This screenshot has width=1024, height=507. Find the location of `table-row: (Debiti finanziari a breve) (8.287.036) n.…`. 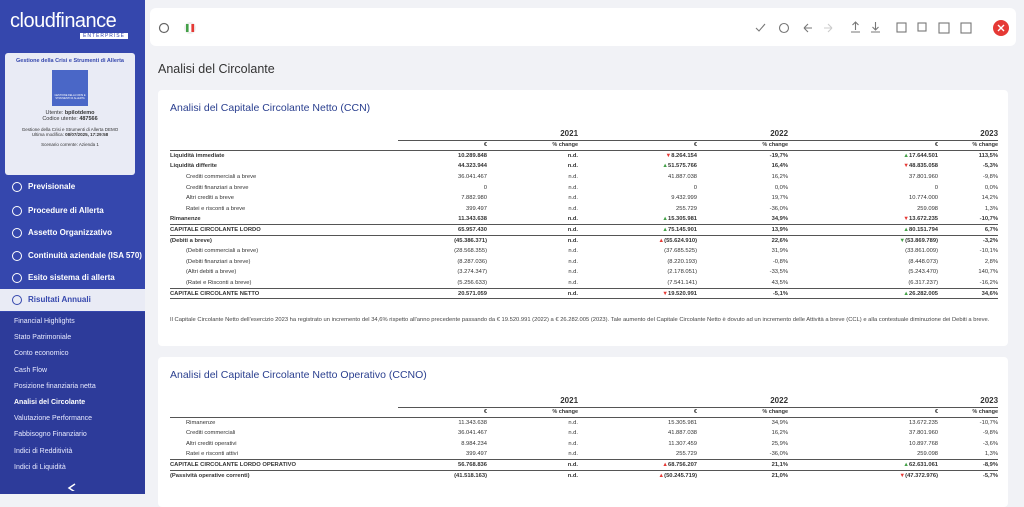

table-row: (Debiti finanziari a breve) (8.287.036) n.… is located at coordinates (584, 262).